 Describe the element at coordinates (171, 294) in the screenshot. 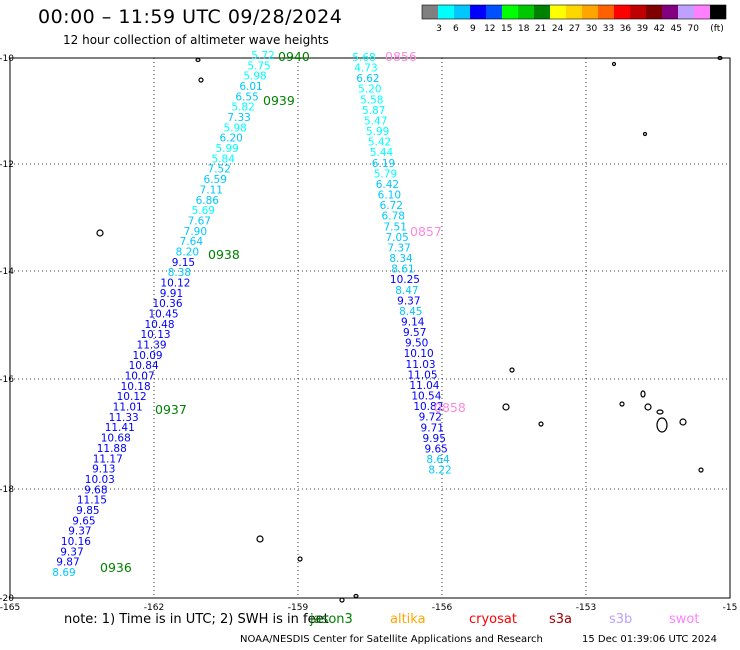

I see `wave-height-value: 9.91` at that location.